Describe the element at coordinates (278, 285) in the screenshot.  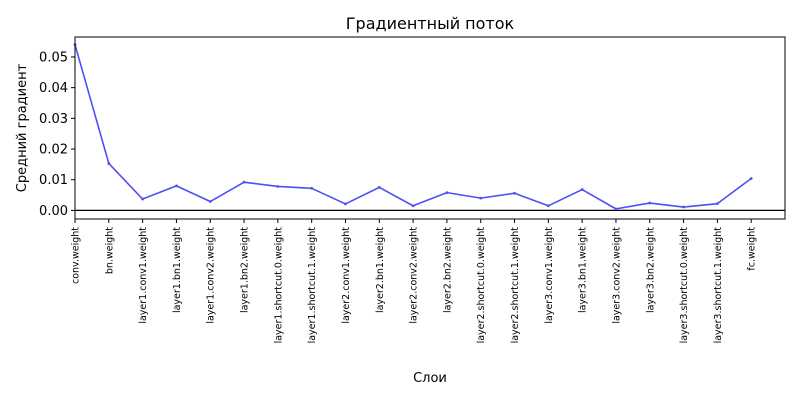
I see `x-tick-label: layer1.shortcut.0.weight` at that location.